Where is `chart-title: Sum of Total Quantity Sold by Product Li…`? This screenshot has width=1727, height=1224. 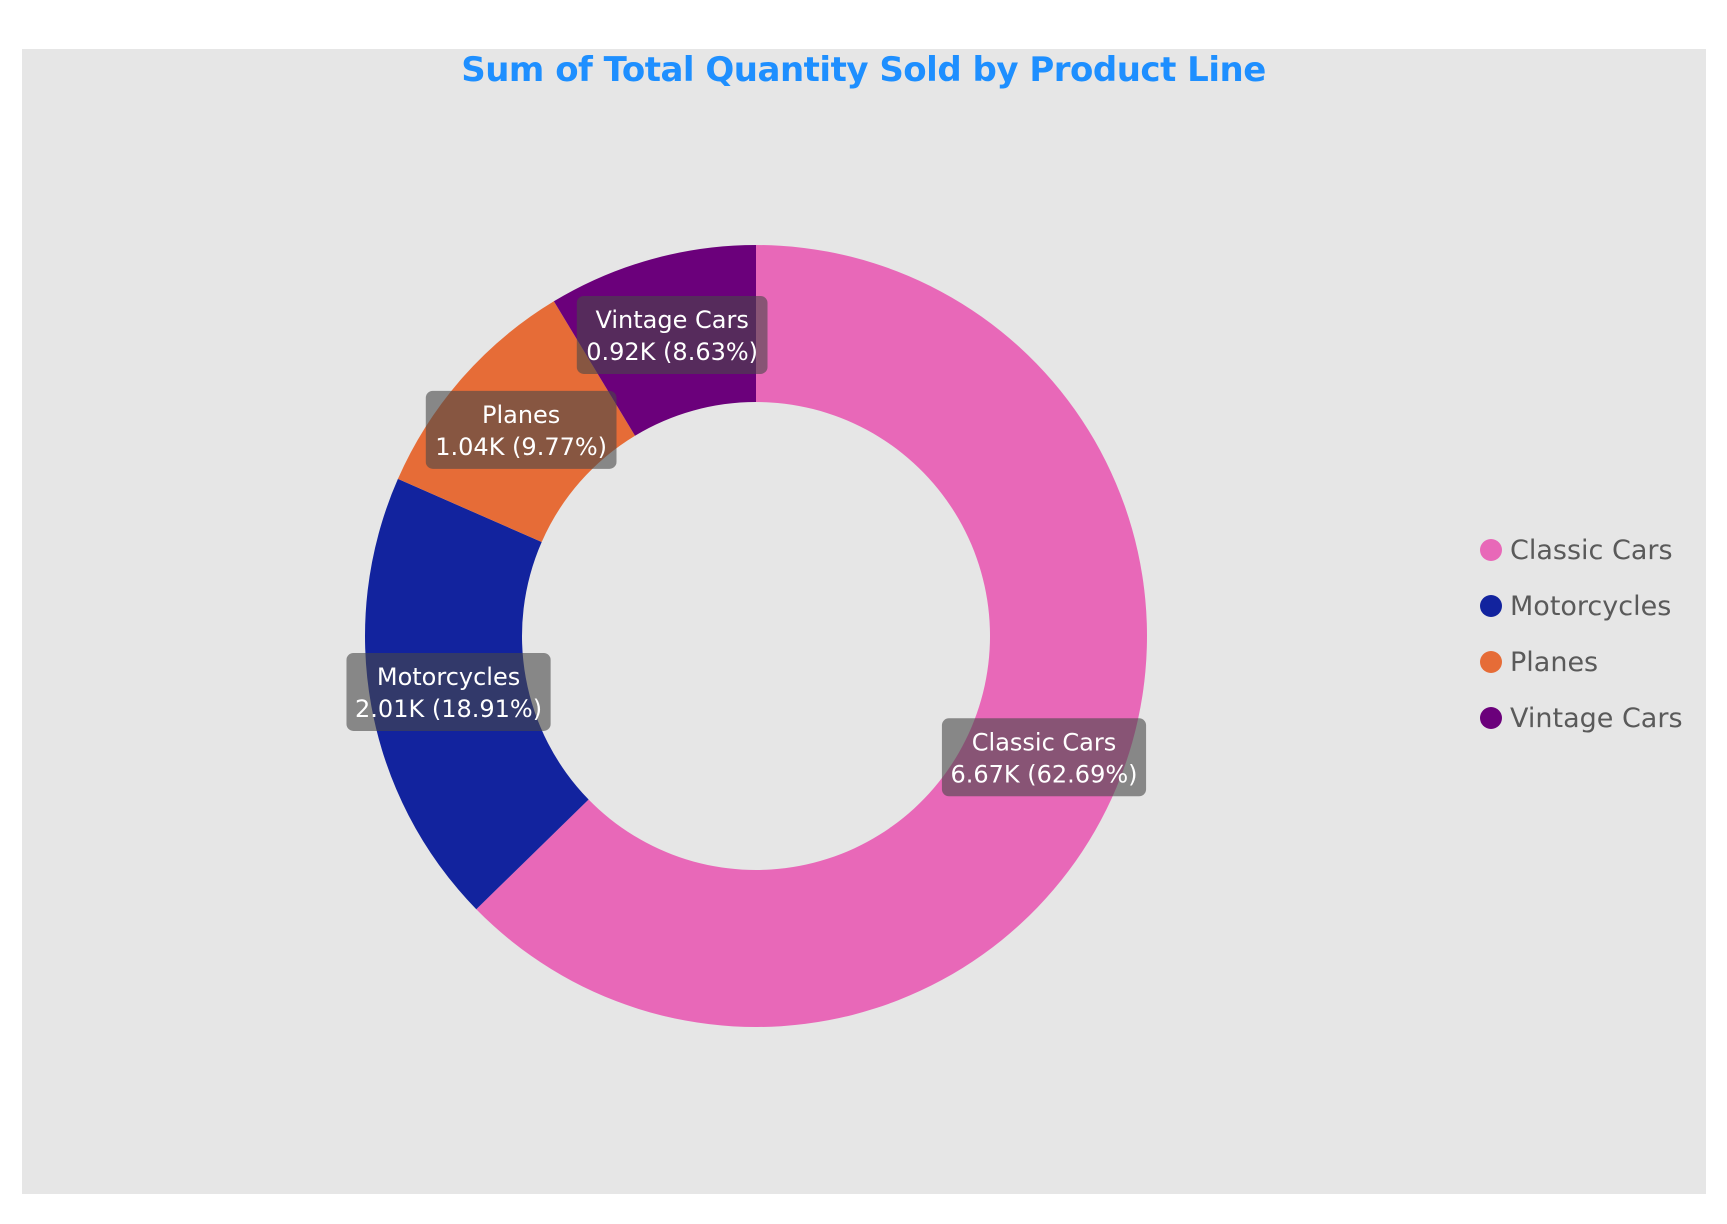
chart-title: Sum of Total Quantity Sold by Product Li… is located at coordinates (863, 70).